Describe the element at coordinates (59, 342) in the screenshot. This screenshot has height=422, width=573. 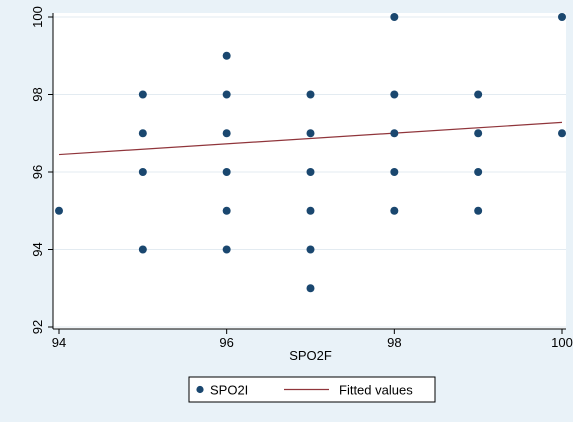
I see `x-tick-label-0: 94` at that location.